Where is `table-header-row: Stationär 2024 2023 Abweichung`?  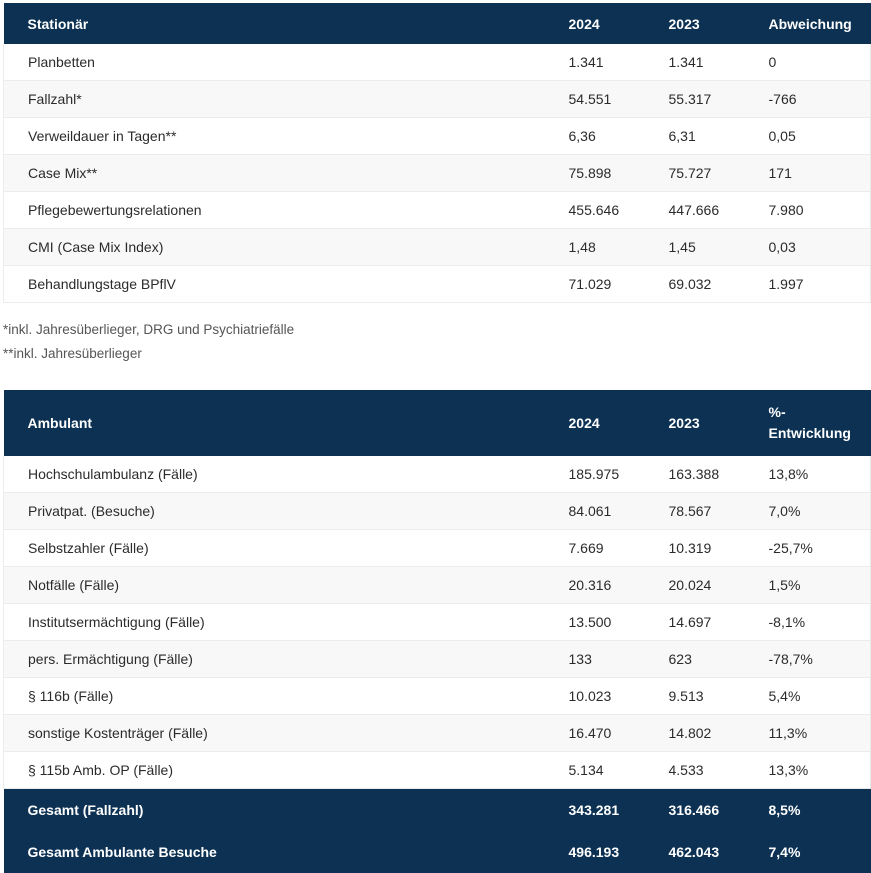
table-header-row: Stationär 2024 2023 Abweichung is located at coordinates (437, 23).